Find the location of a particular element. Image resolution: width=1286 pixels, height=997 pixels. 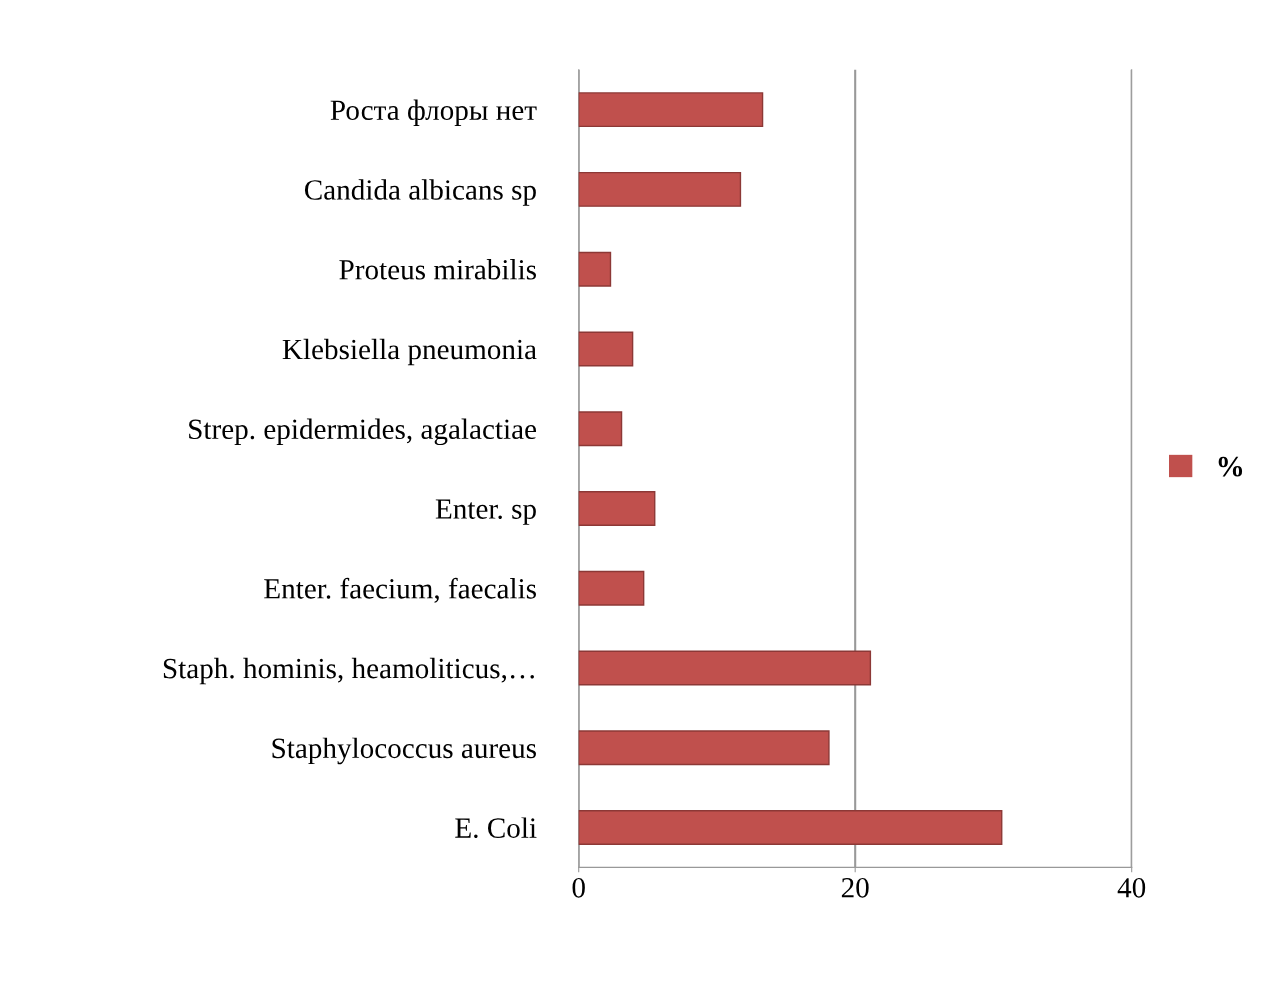

y-tick-label: Staphylococcus aureus is located at coordinates (404, 751).